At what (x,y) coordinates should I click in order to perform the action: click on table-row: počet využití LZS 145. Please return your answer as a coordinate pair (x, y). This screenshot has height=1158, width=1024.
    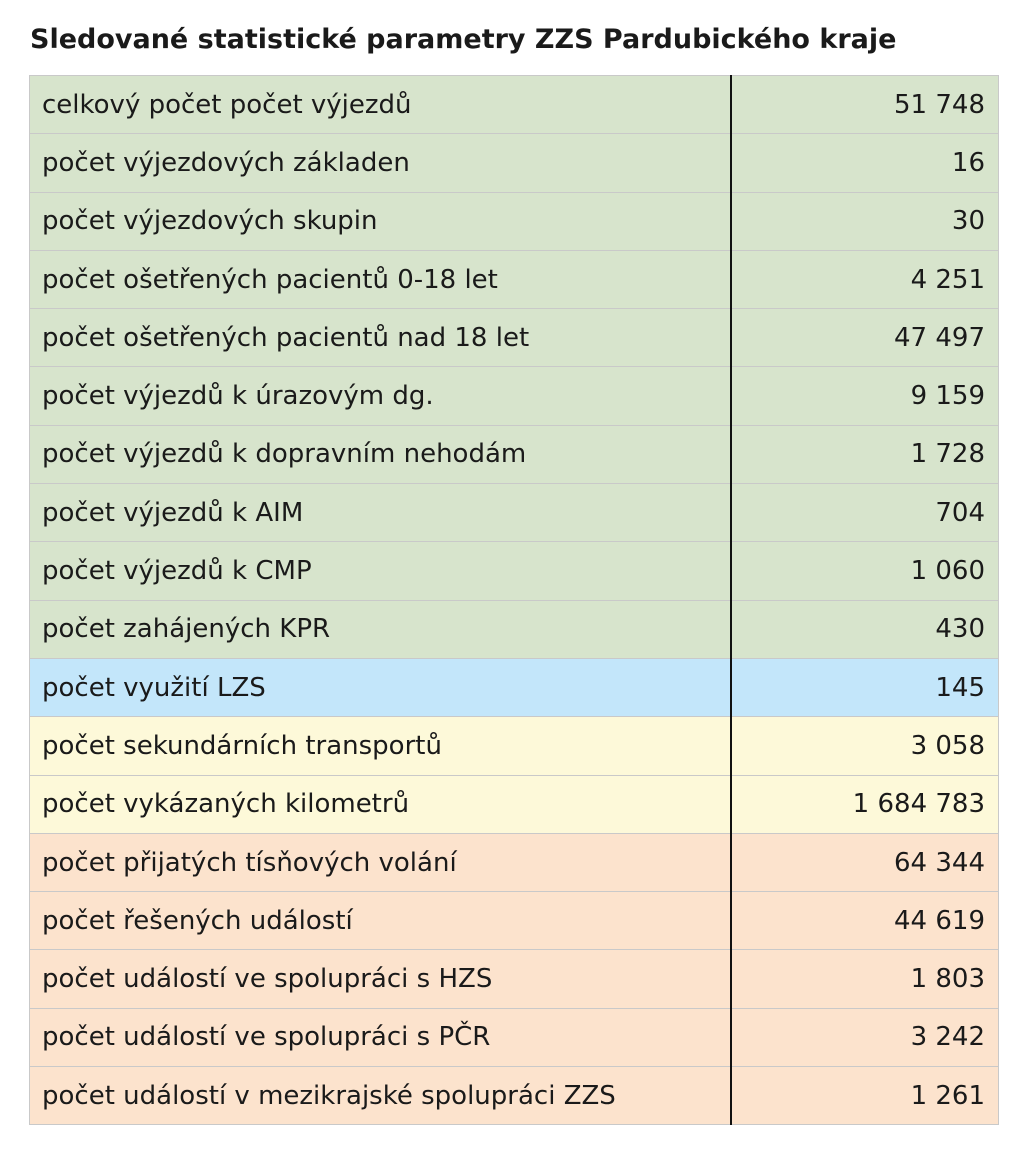
    Looking at the image, I should click on (514, 688).